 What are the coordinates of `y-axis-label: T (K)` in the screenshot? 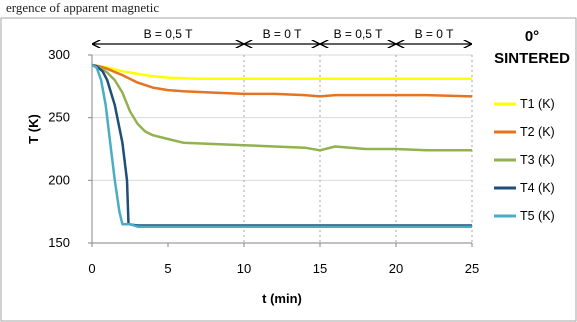 It's located at (33, 129).